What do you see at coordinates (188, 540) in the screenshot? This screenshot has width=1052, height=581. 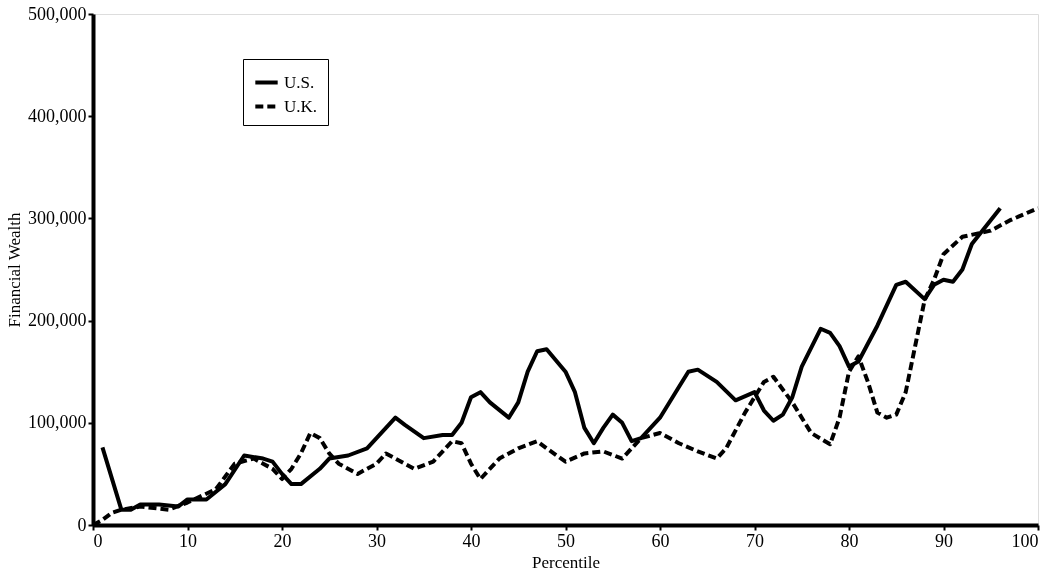 I see `x-tick-label: 10` at bounding box center [188, 540].